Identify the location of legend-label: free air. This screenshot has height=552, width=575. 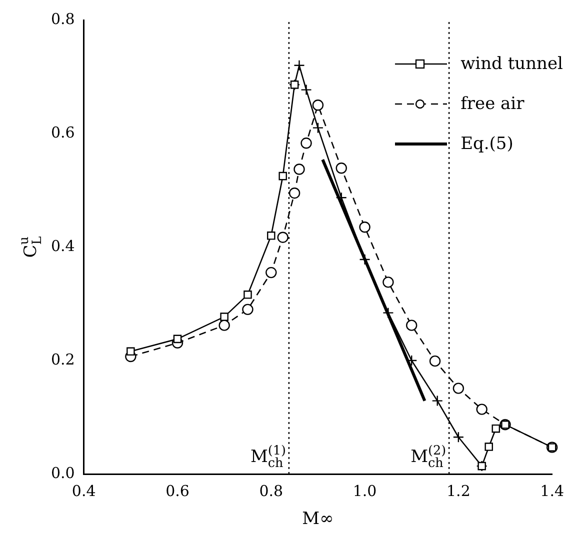
(492, 104).